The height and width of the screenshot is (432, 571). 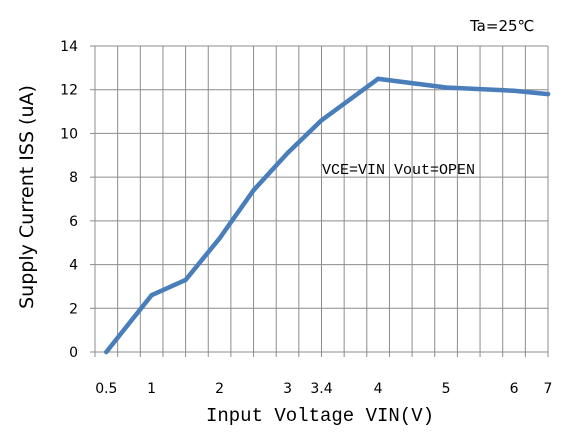 I want to click on y-tick-label: 2, so click(x=73, y=309).